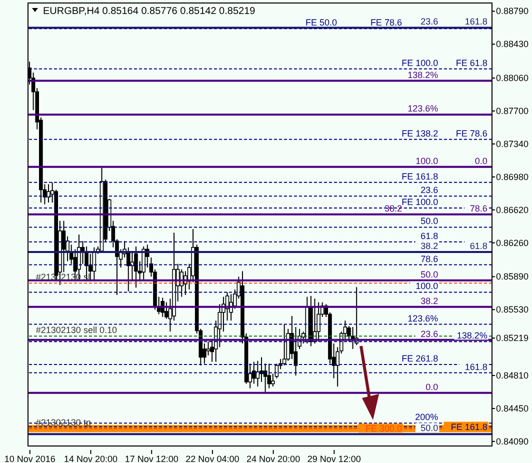  I want to click on y-tick-label: 0.88430, so click(512, 44).